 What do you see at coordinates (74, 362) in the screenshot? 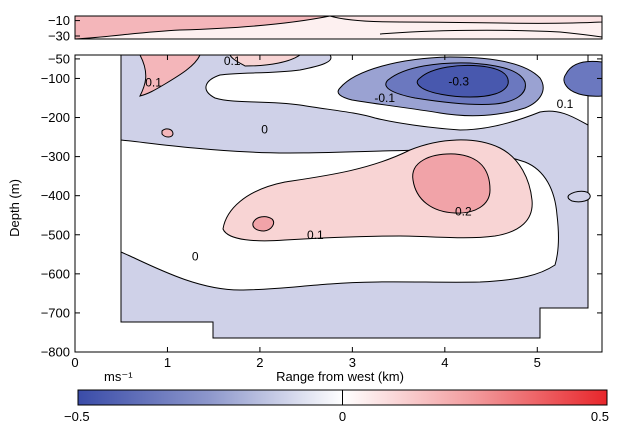
I see `x-tick-label: 0` at bounding box center [74, 362].